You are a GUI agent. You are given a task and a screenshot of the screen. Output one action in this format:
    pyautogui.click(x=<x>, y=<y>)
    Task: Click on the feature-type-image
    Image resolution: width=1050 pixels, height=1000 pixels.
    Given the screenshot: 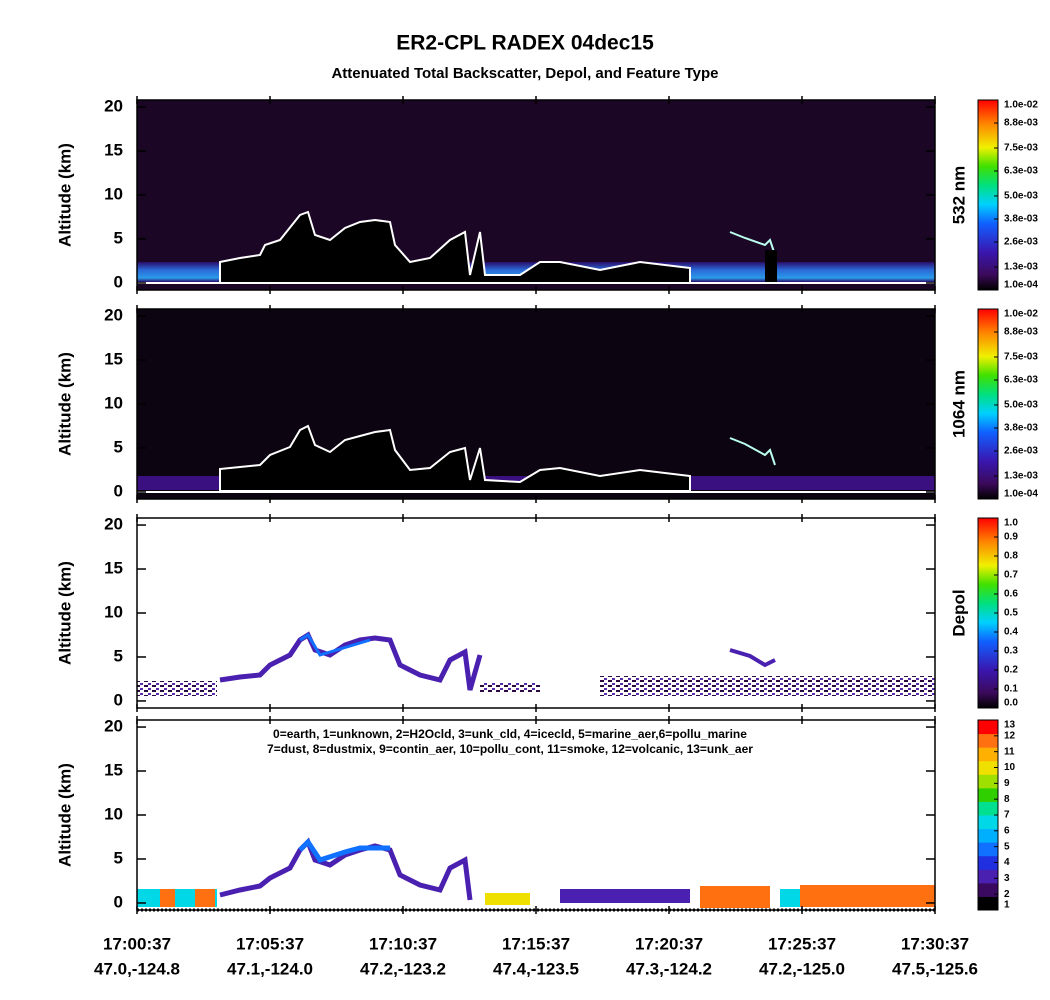 What is the action you would take?
    pyautogui.click(x=536, y=874)
    